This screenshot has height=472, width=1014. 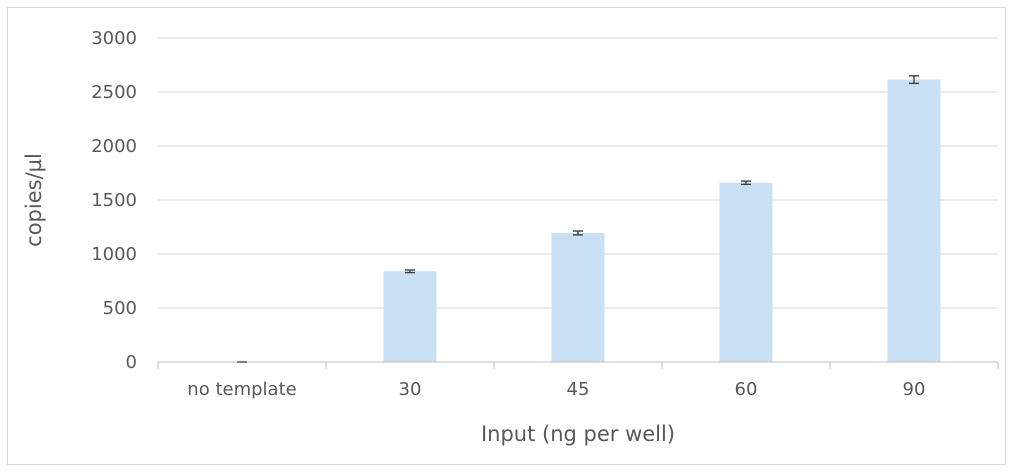 I want to click on y-tick-label: 1500, so click(x=114, y=200).